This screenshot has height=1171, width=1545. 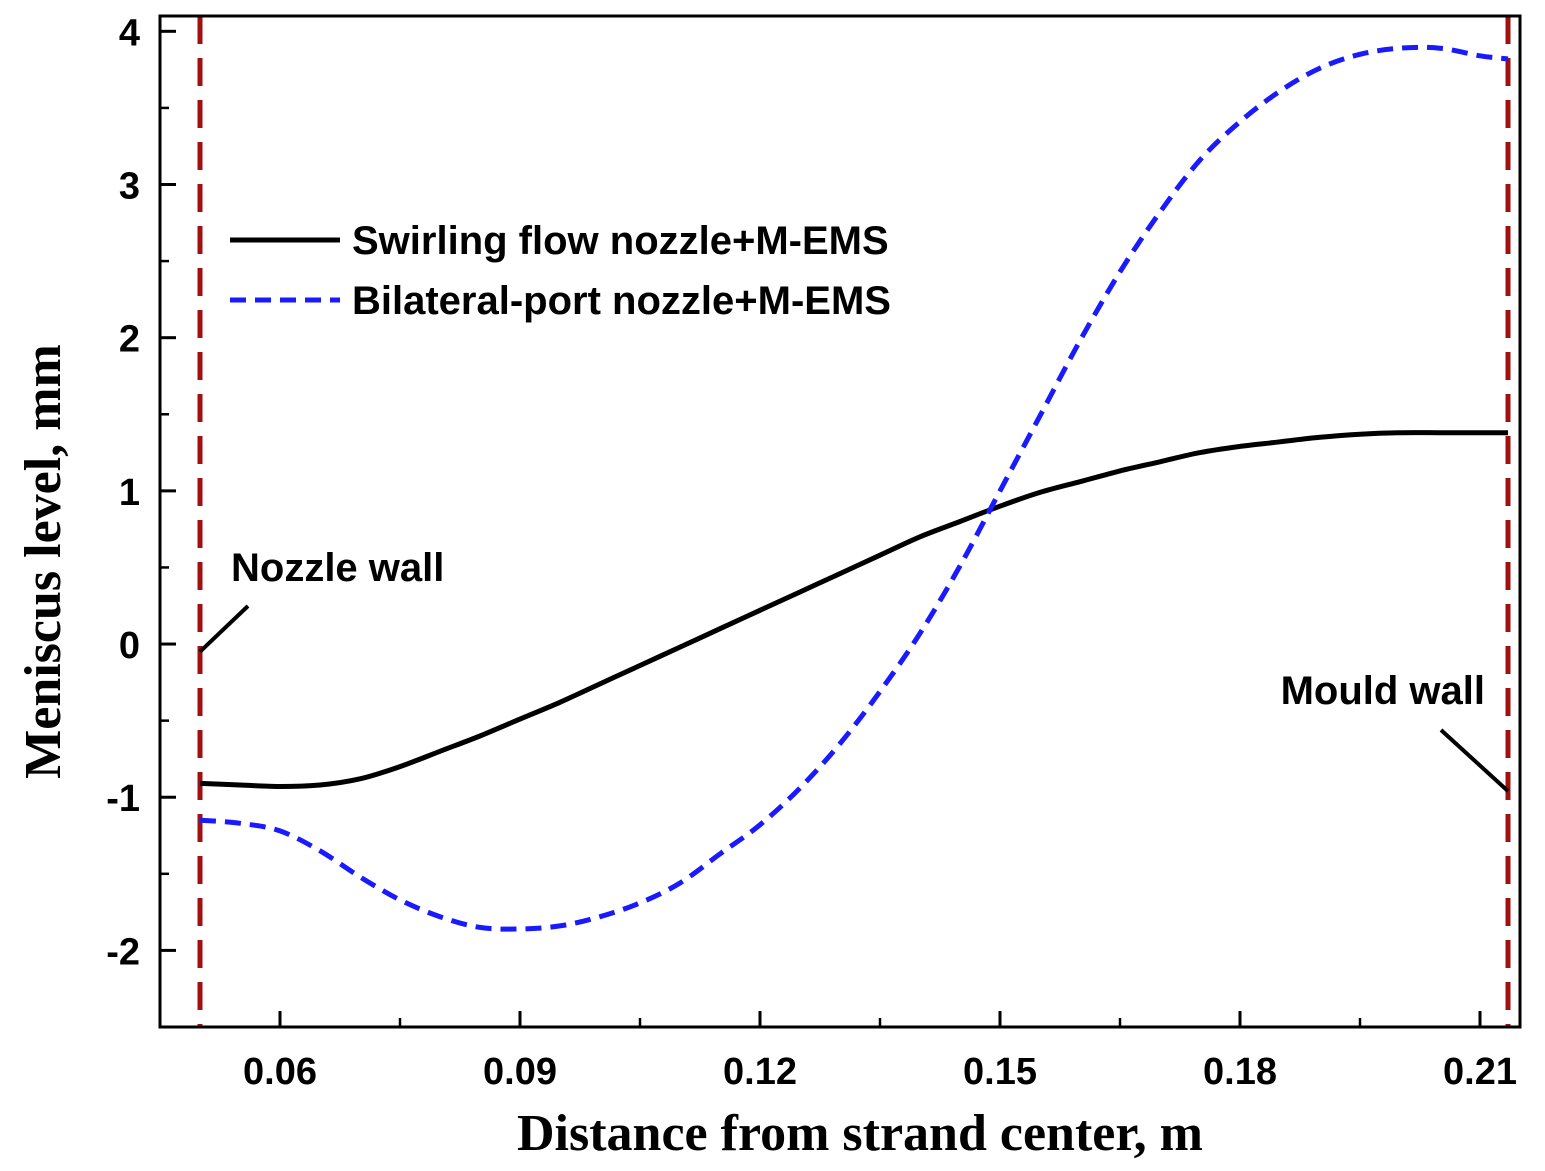 What do you see at coordinates (129, 493) in the screenshot?
I see `y-tick-label: 1` at bounding box center [129, 493].